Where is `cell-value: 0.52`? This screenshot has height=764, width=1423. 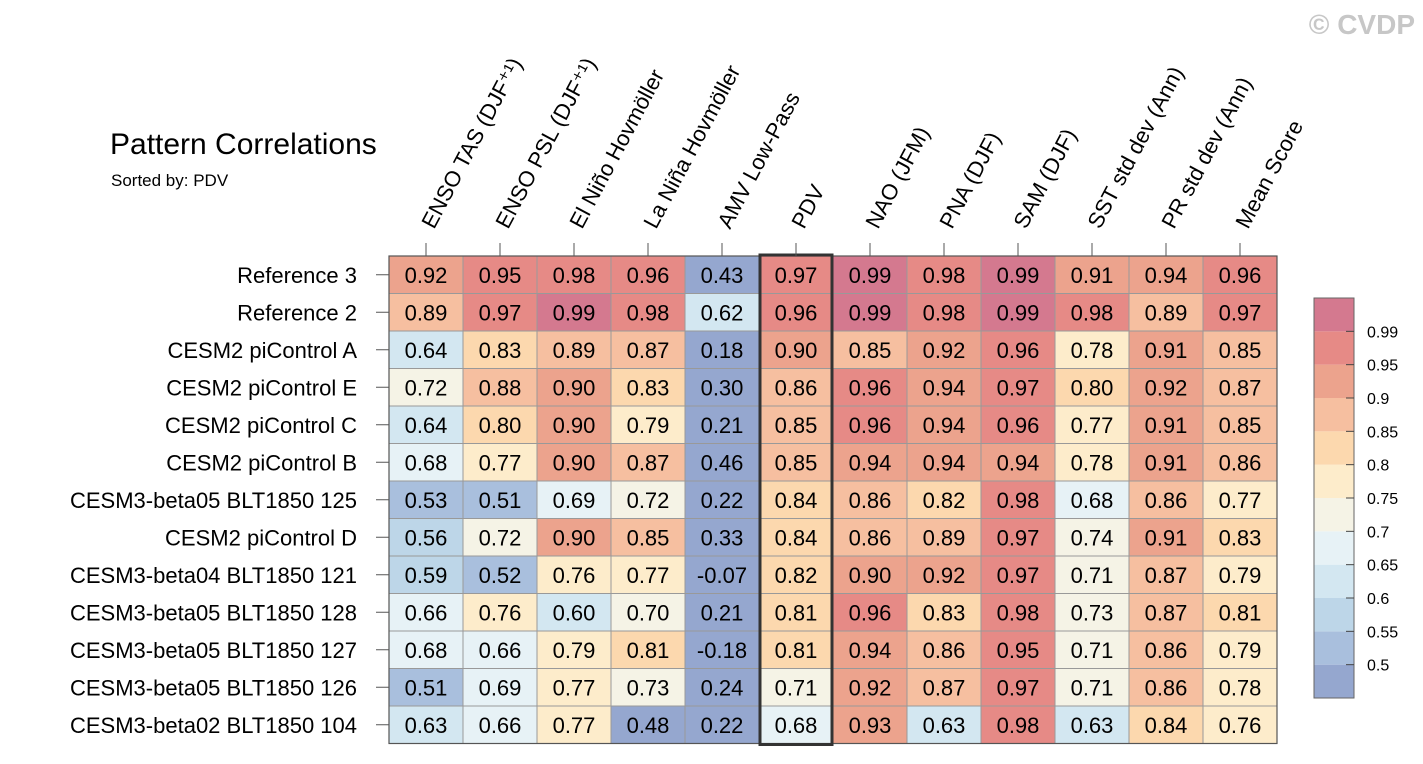
cell-value: 0.52 is located at coordinates (500, 575).